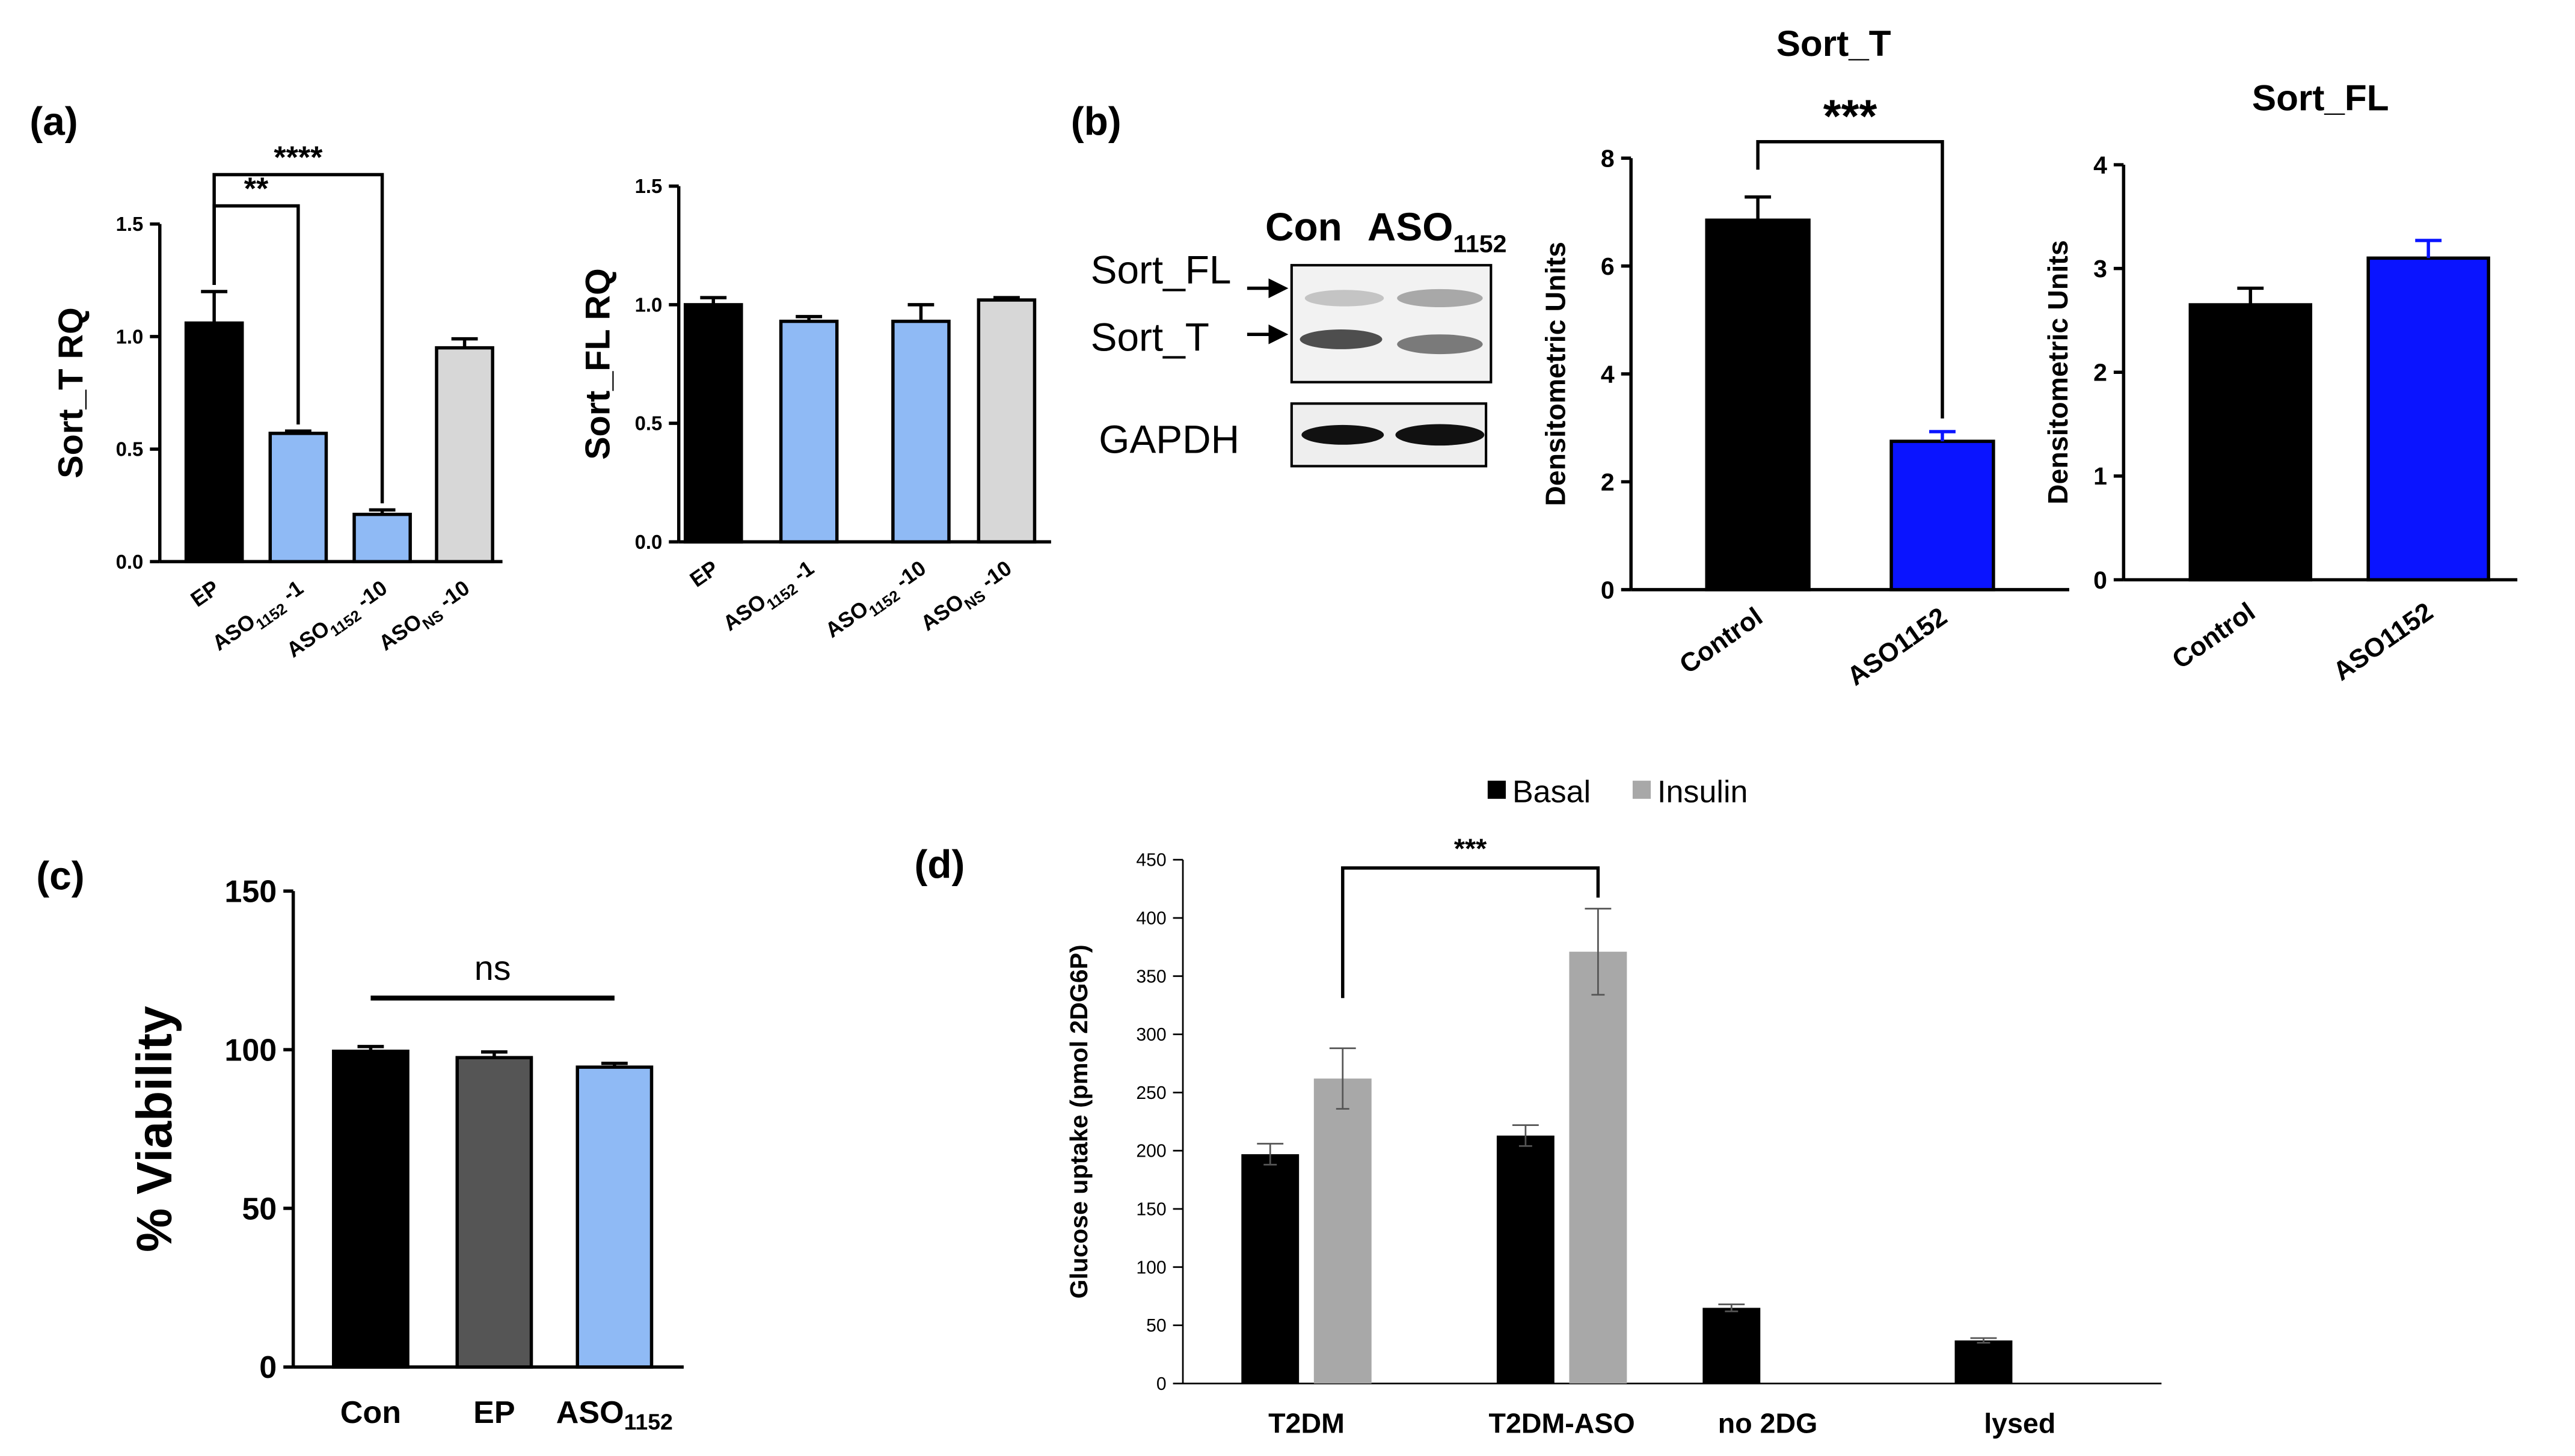 The height and width of the screenshot is (1456, 2575). What do you see at coordinates (1161, 270) in the screenshot?
I see `blot-band-label-sort-fl: Sort_FL` at bounding box center [1161, 270].